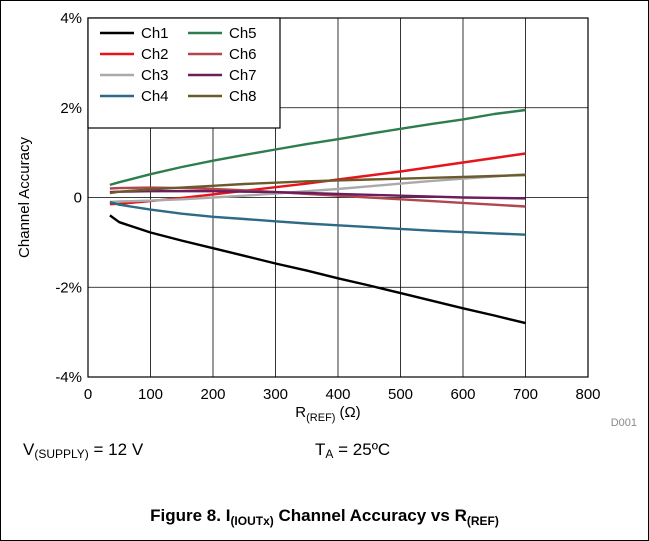 This screenshot has height=541, width=649. What do you see at coordinates (68, 377) in the screenshot?
I see `y-tick-label: -4%` at bounding box center [68, 377].